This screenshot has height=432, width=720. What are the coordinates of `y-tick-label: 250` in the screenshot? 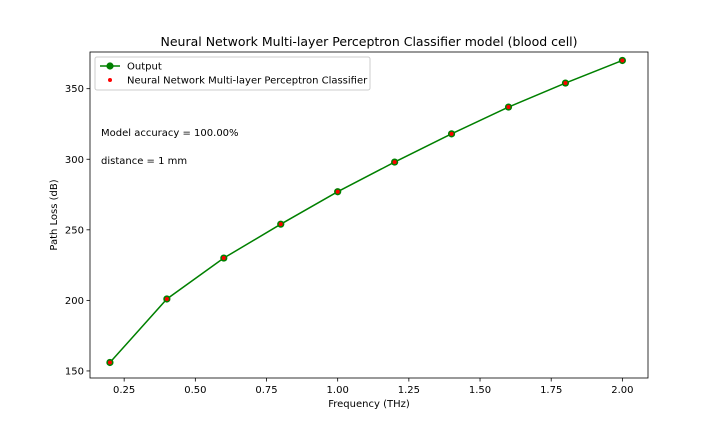 It's located at (74, 230).